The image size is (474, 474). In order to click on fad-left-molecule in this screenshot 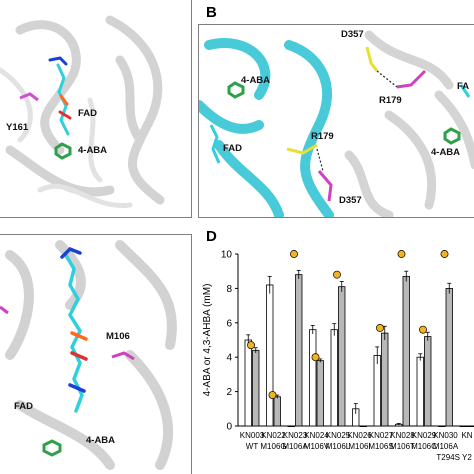, I will do `click(215, 144)`.